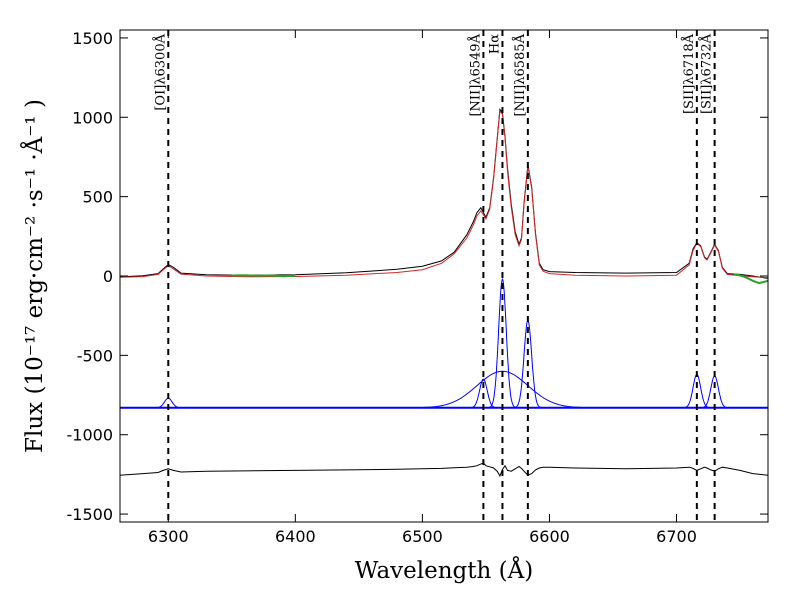  I want to click on line-label-5: [SII]λ6732Å, so click(707, 73).